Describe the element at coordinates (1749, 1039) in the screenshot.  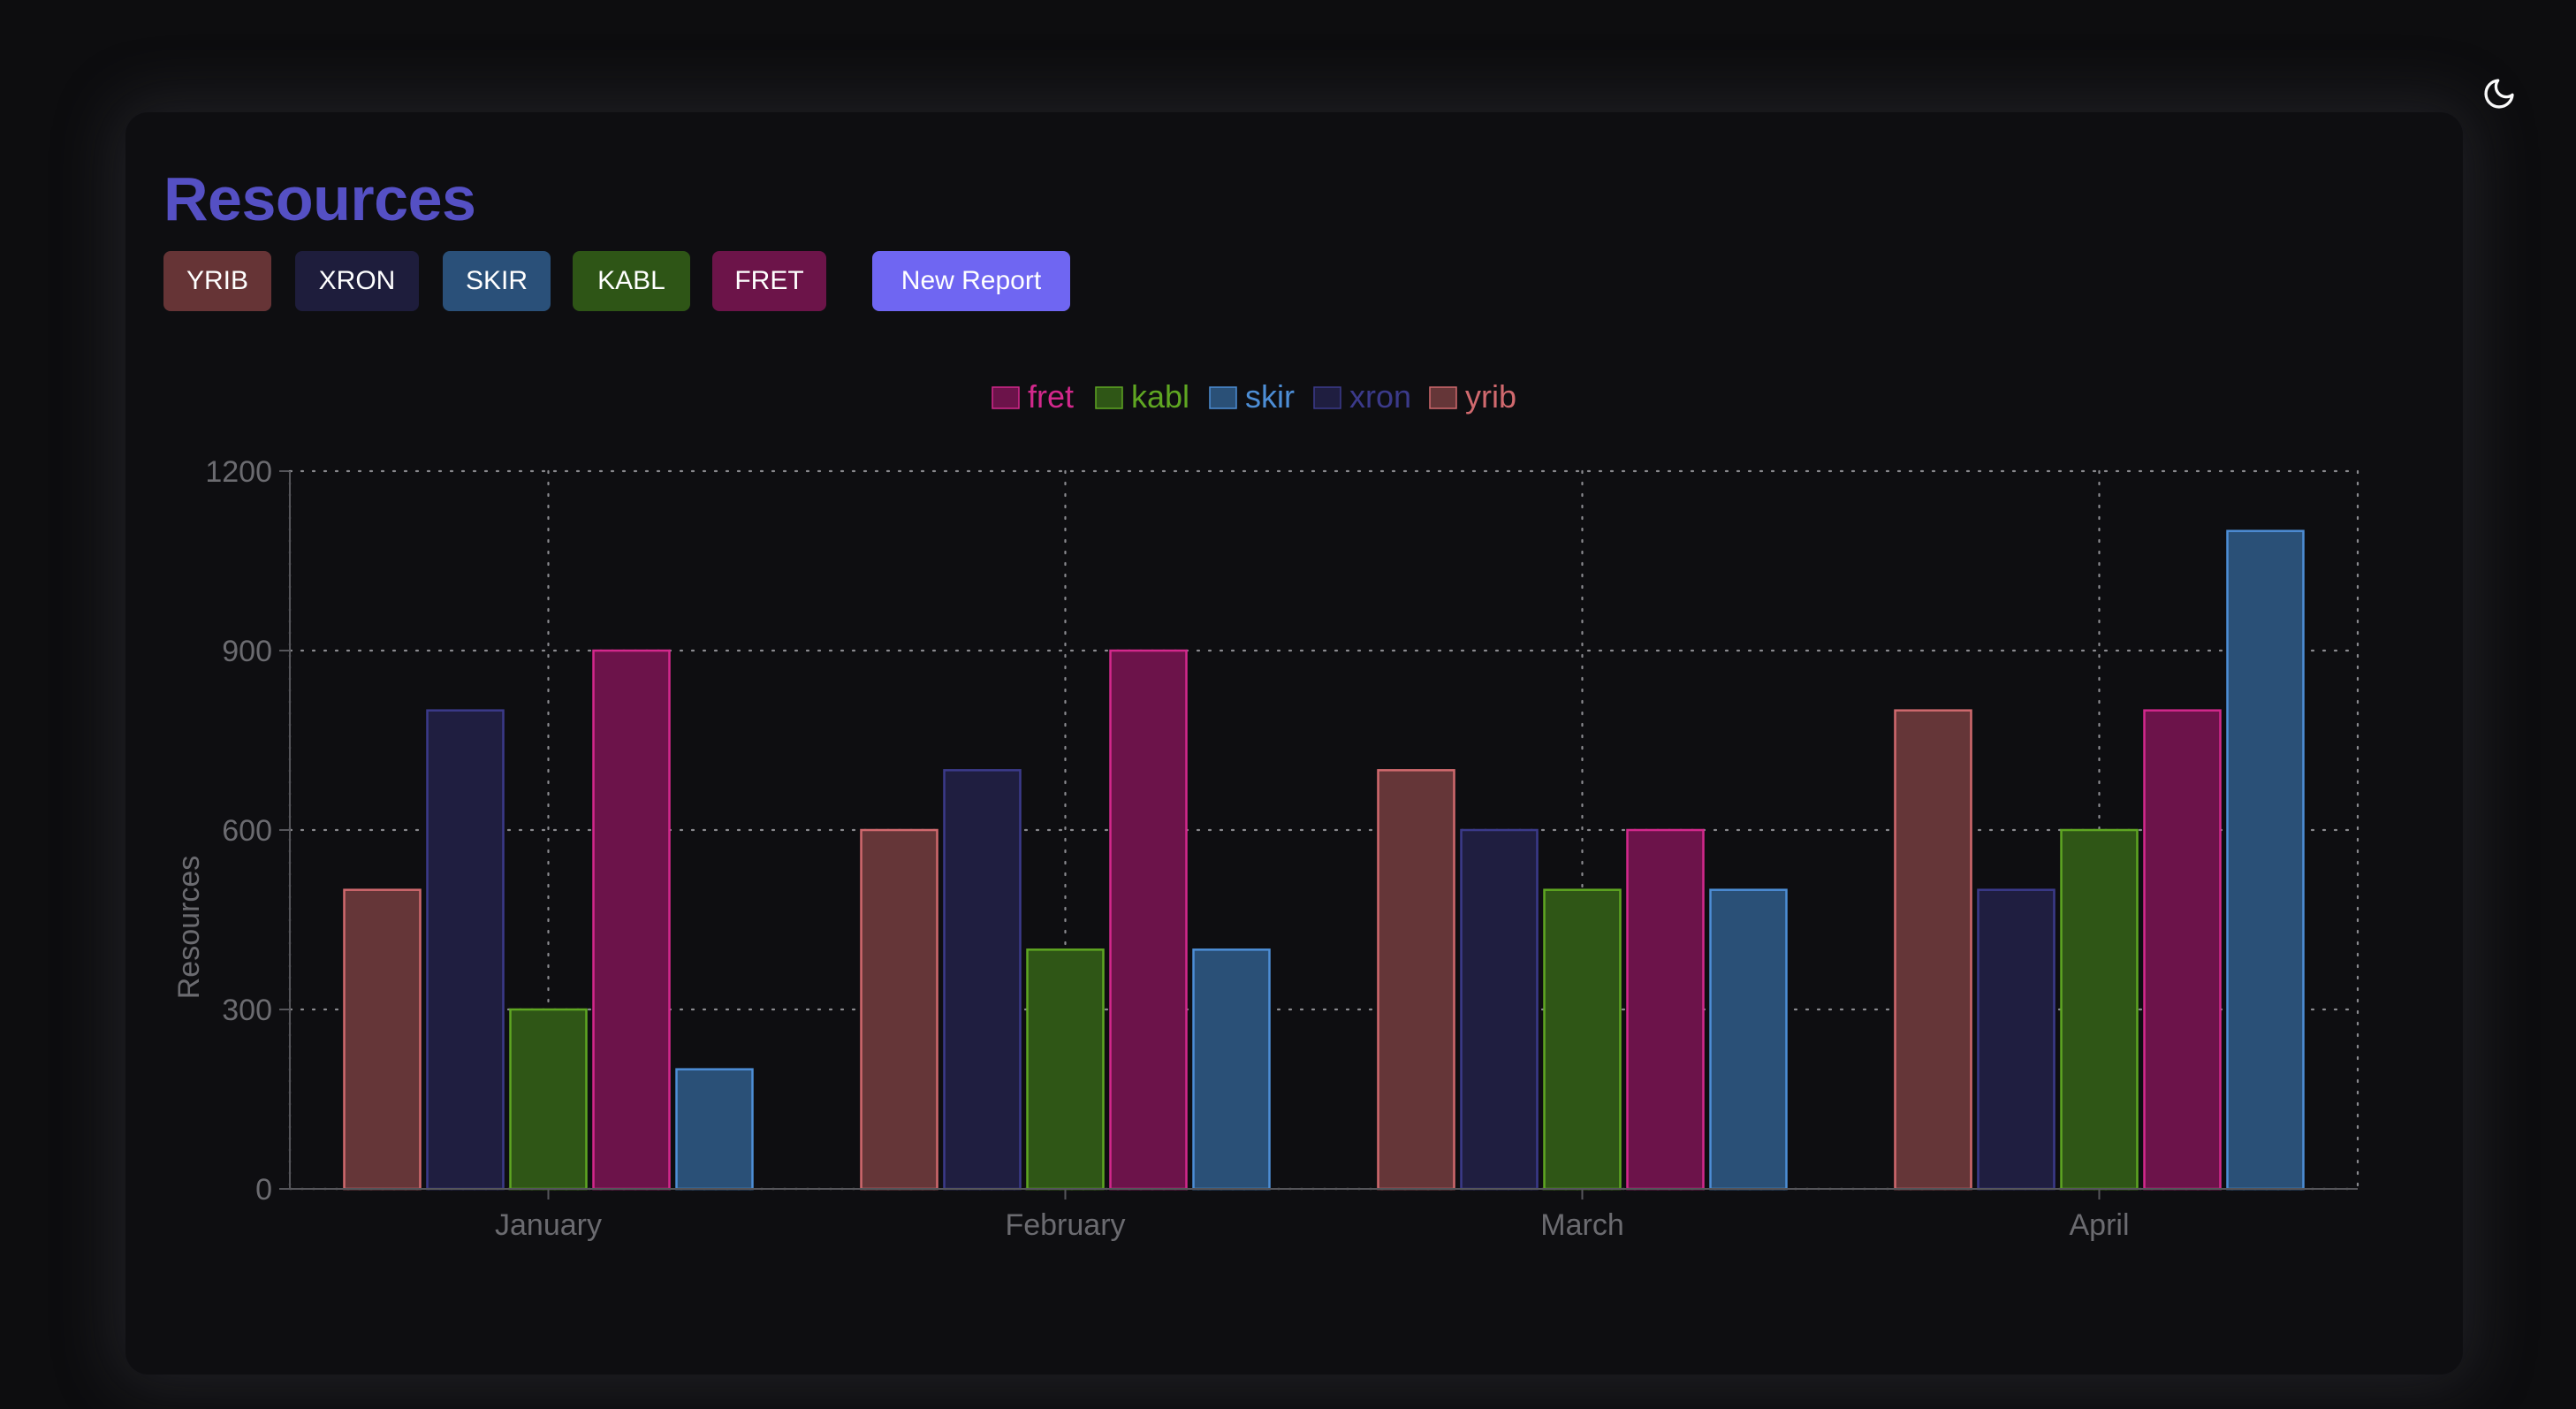
I see `bar-skir-march` at that location.